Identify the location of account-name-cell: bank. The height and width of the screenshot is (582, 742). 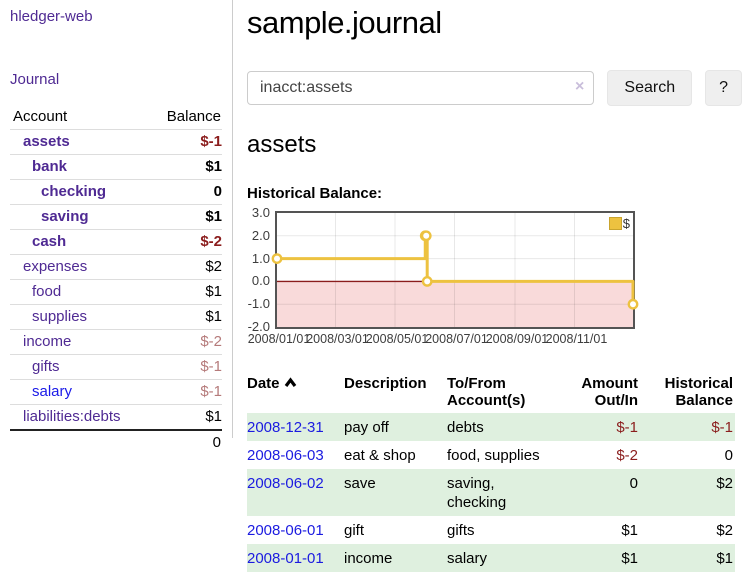
(79, 167).